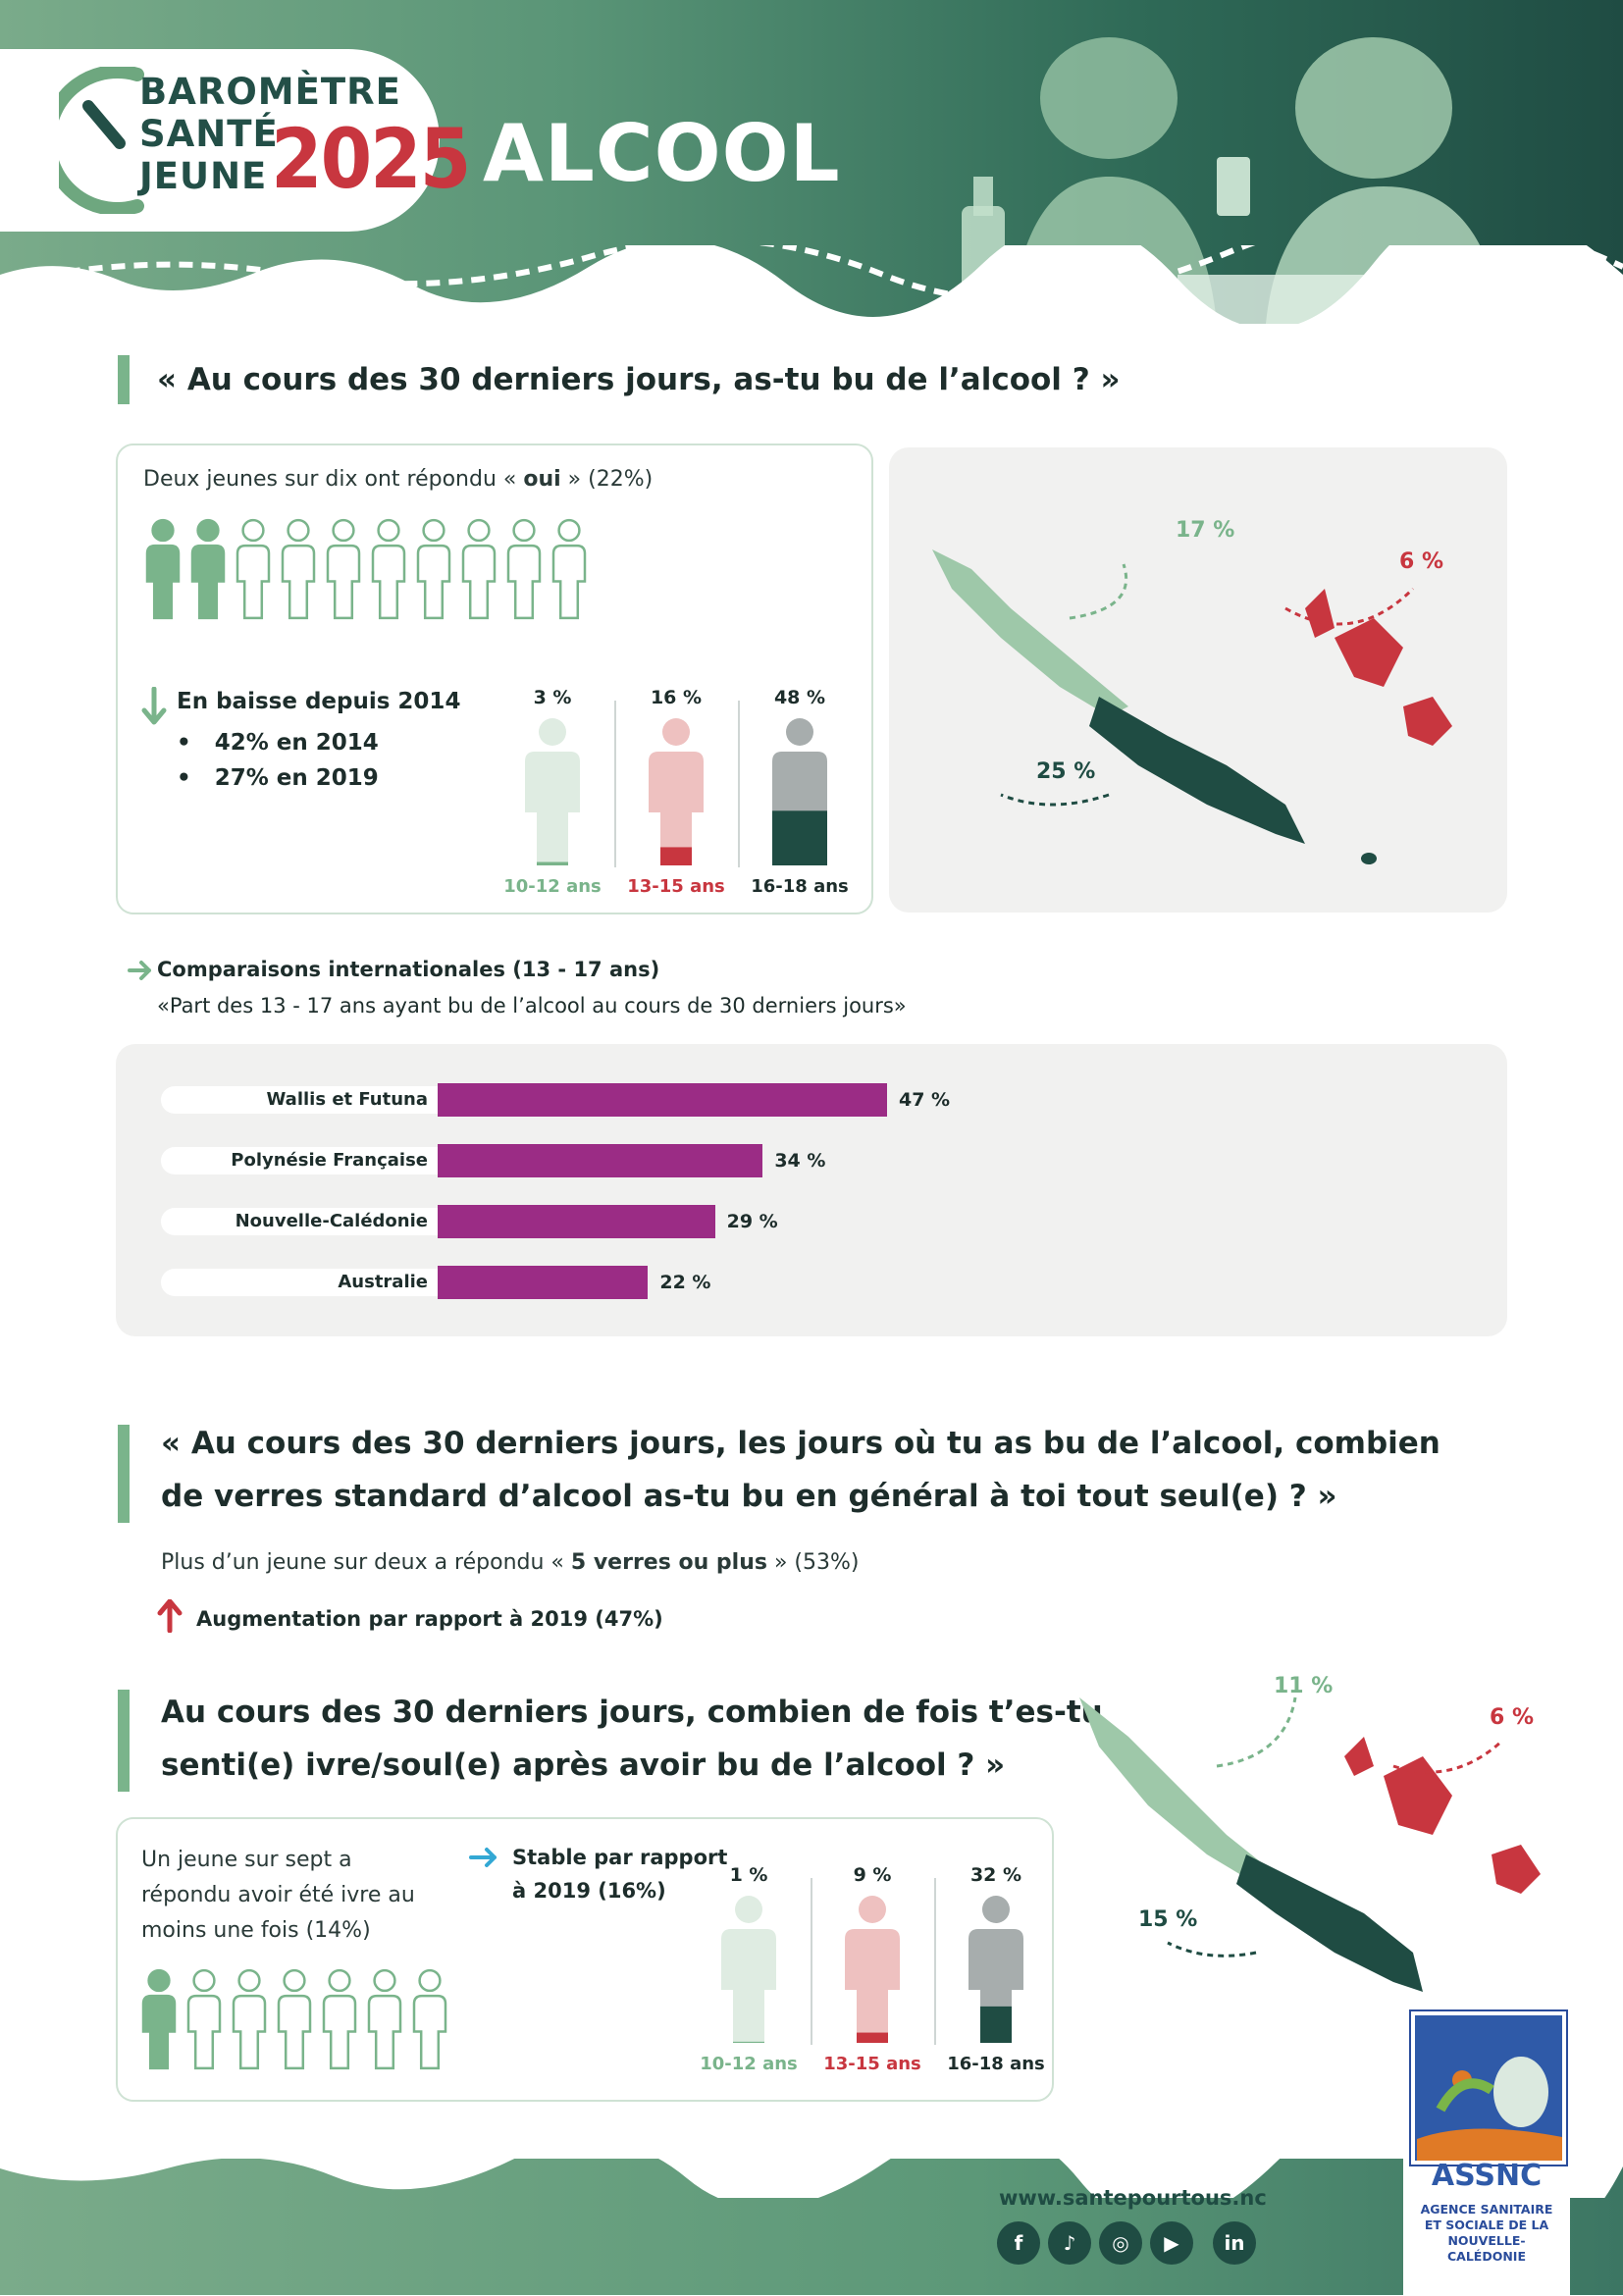 The height and width of the screenshot is (2296, 1623). What do you see at coordinates (429, 1619) in the screenshot?
I see `trend-increase: Augmentation par rapport à 2019 (47%)` at bounding box center [429, 1619].